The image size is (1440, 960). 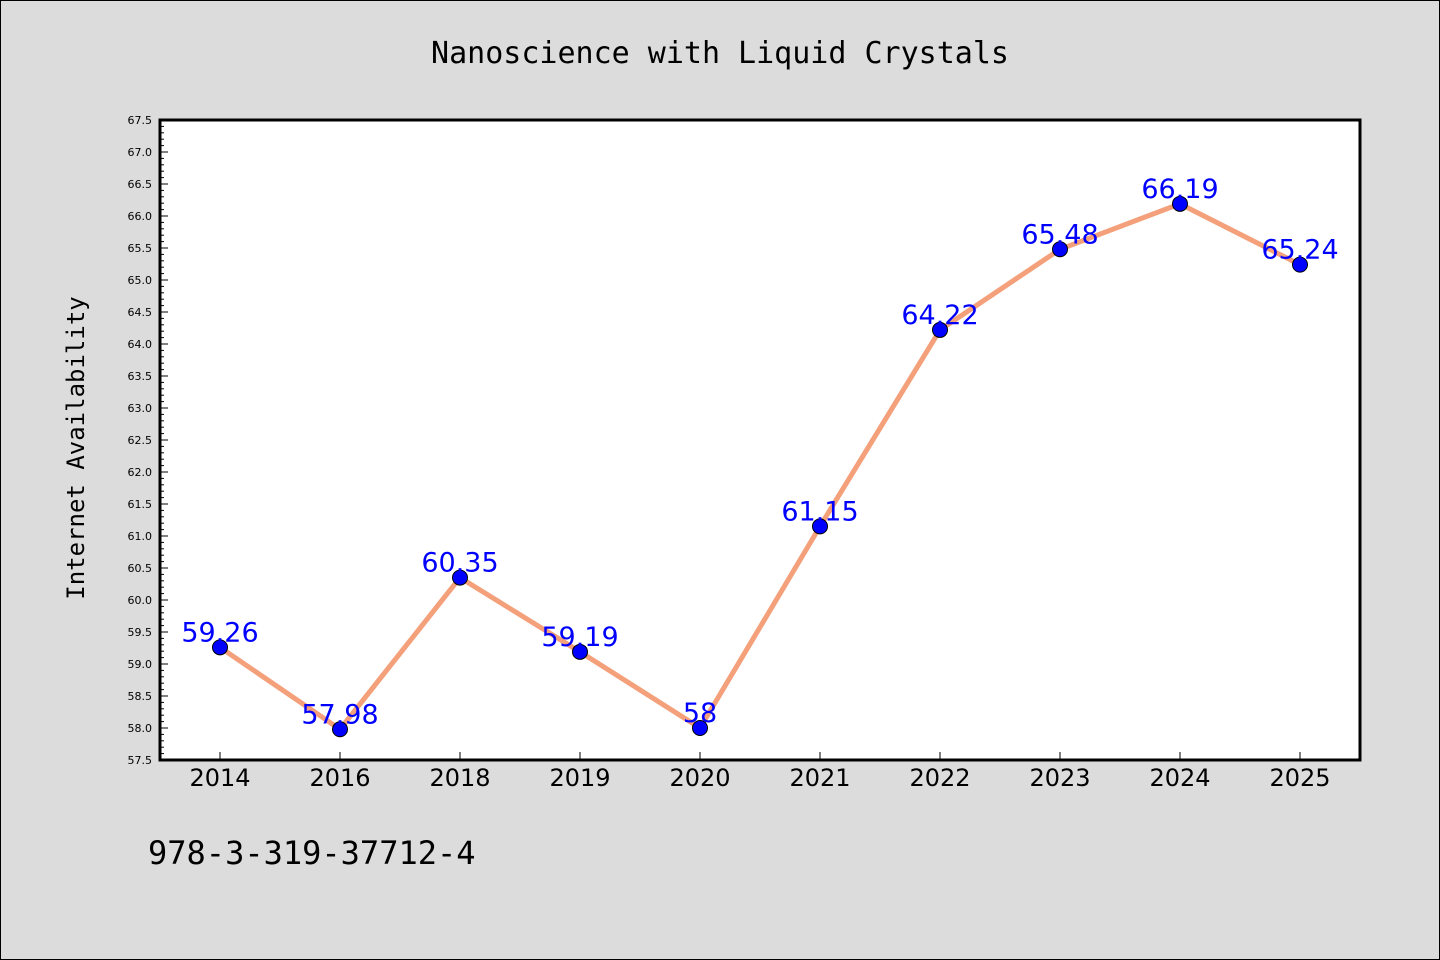 I want to click on data-label: 58, so click(x=700, y=713).